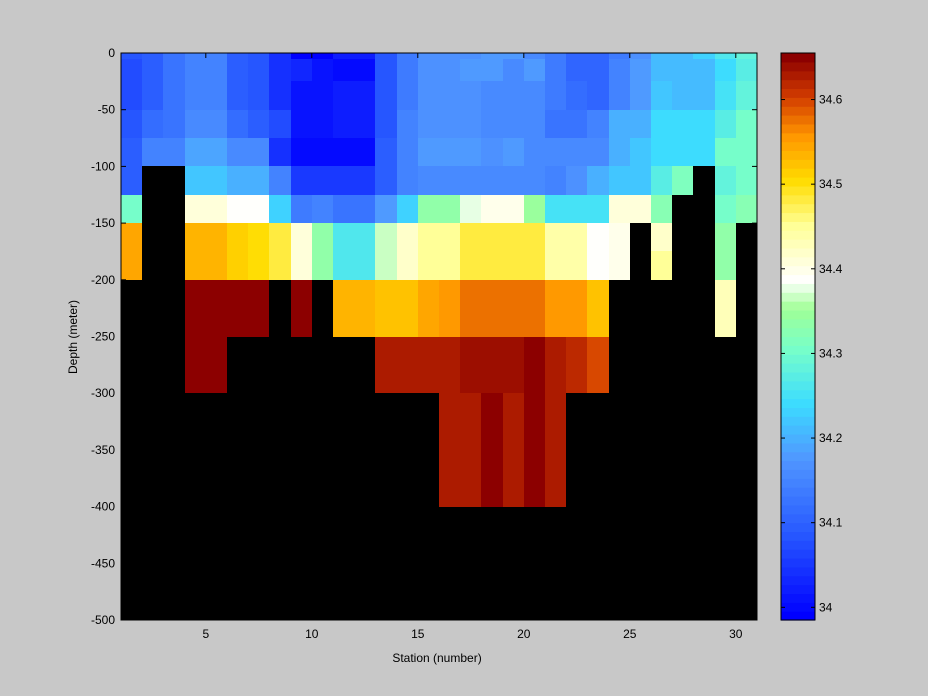 This screenshot has width=928, height=696. Describe the element at coordinates (736, 634) in the screenshot. I see `x-tick-label: 30` at that location.